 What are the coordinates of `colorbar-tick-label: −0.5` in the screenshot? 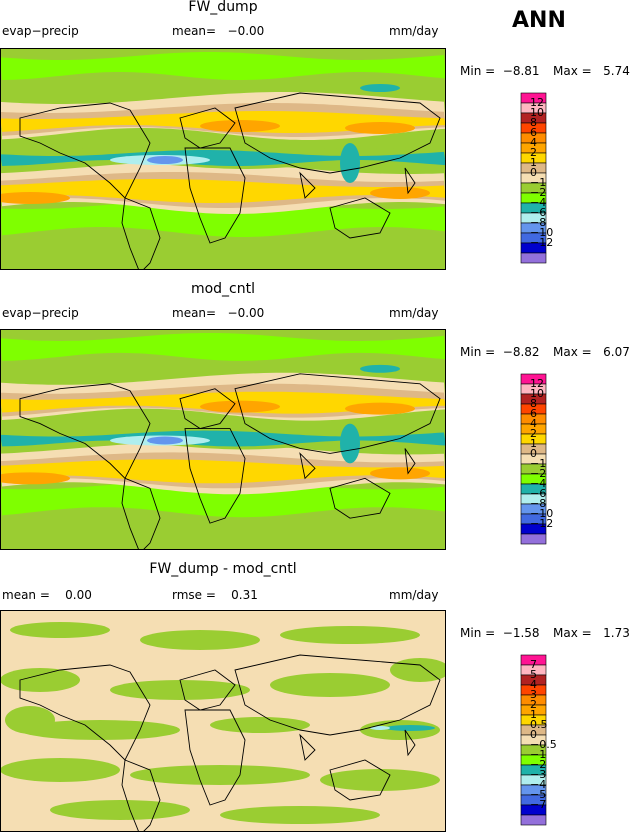 It's located at (543, 744).